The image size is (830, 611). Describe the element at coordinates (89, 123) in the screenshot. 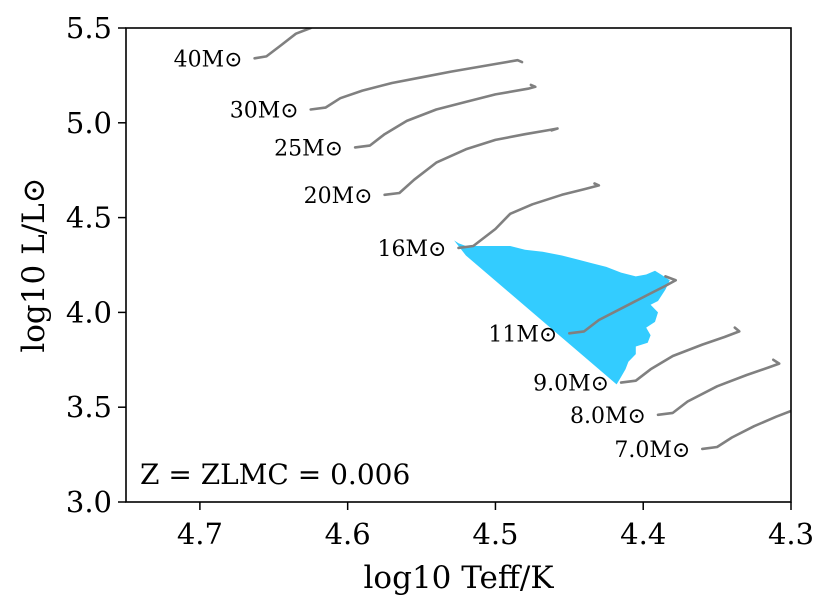

I see `y-tick-label: 5.0` at that location.